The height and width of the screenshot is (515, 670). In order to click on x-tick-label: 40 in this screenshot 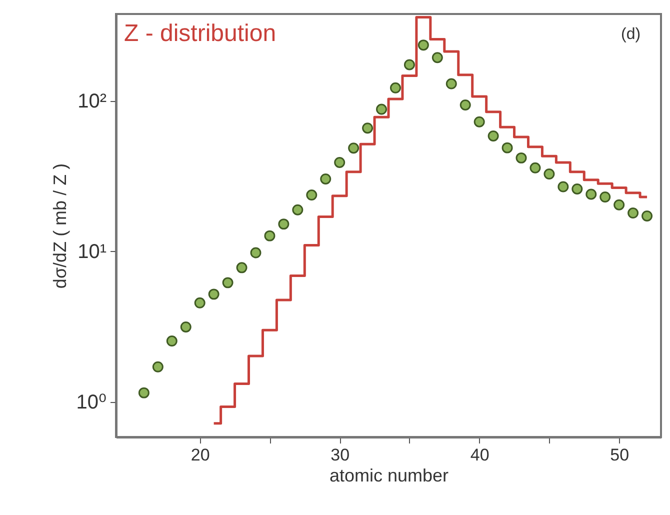, I will do `click(480, 455)`.